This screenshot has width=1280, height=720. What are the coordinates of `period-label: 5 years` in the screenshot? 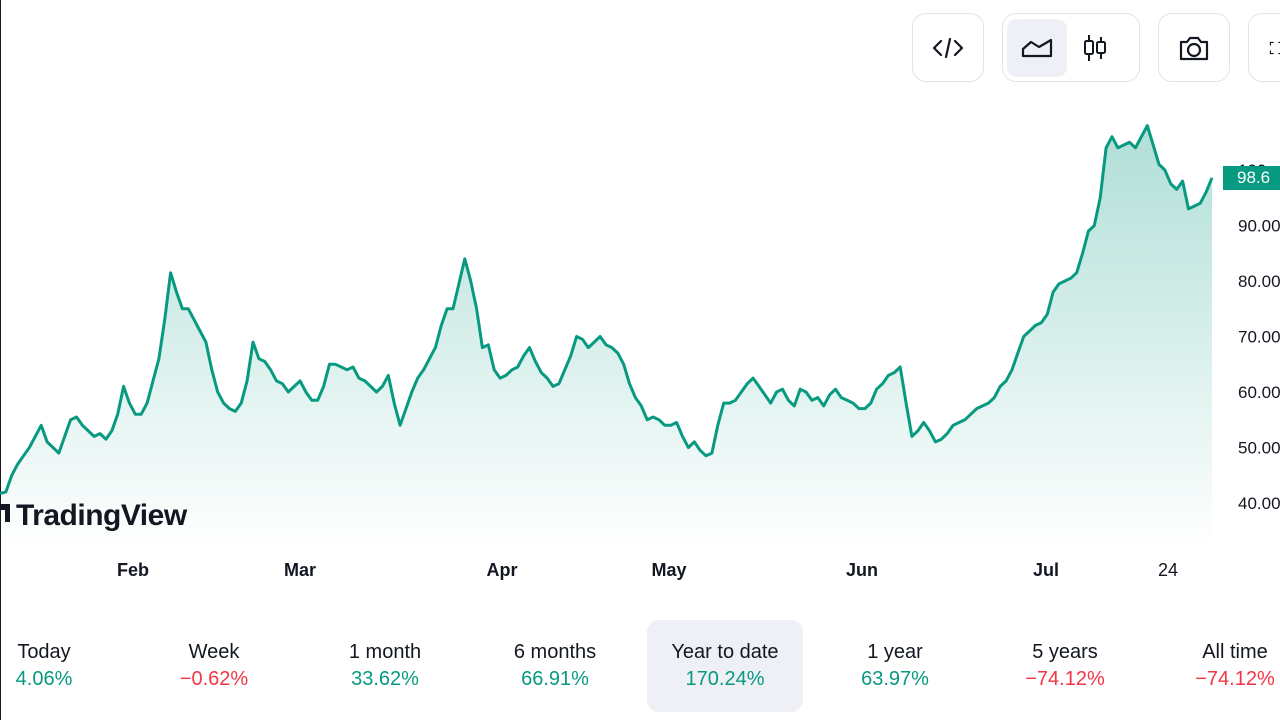 It's located at (1065, 652).